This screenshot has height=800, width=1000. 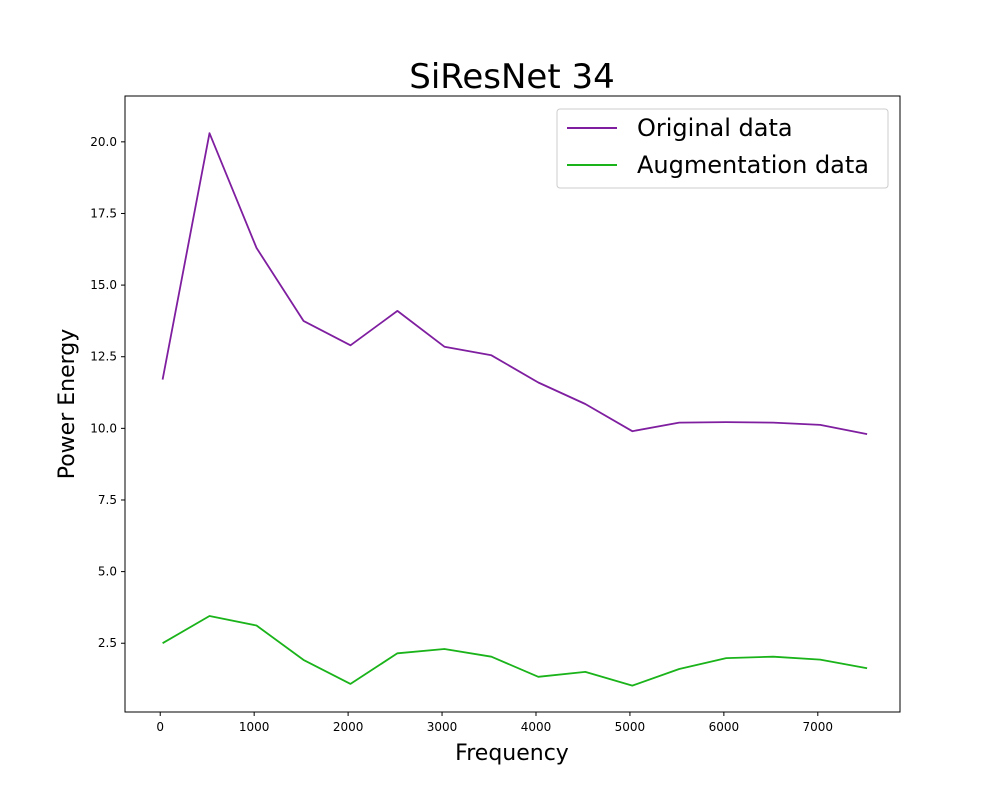 I want to click on y-axis: 2.5 5.0 7.5 10.0 12.5 15.0 17.5 20.0, so click(x=107, y=392).